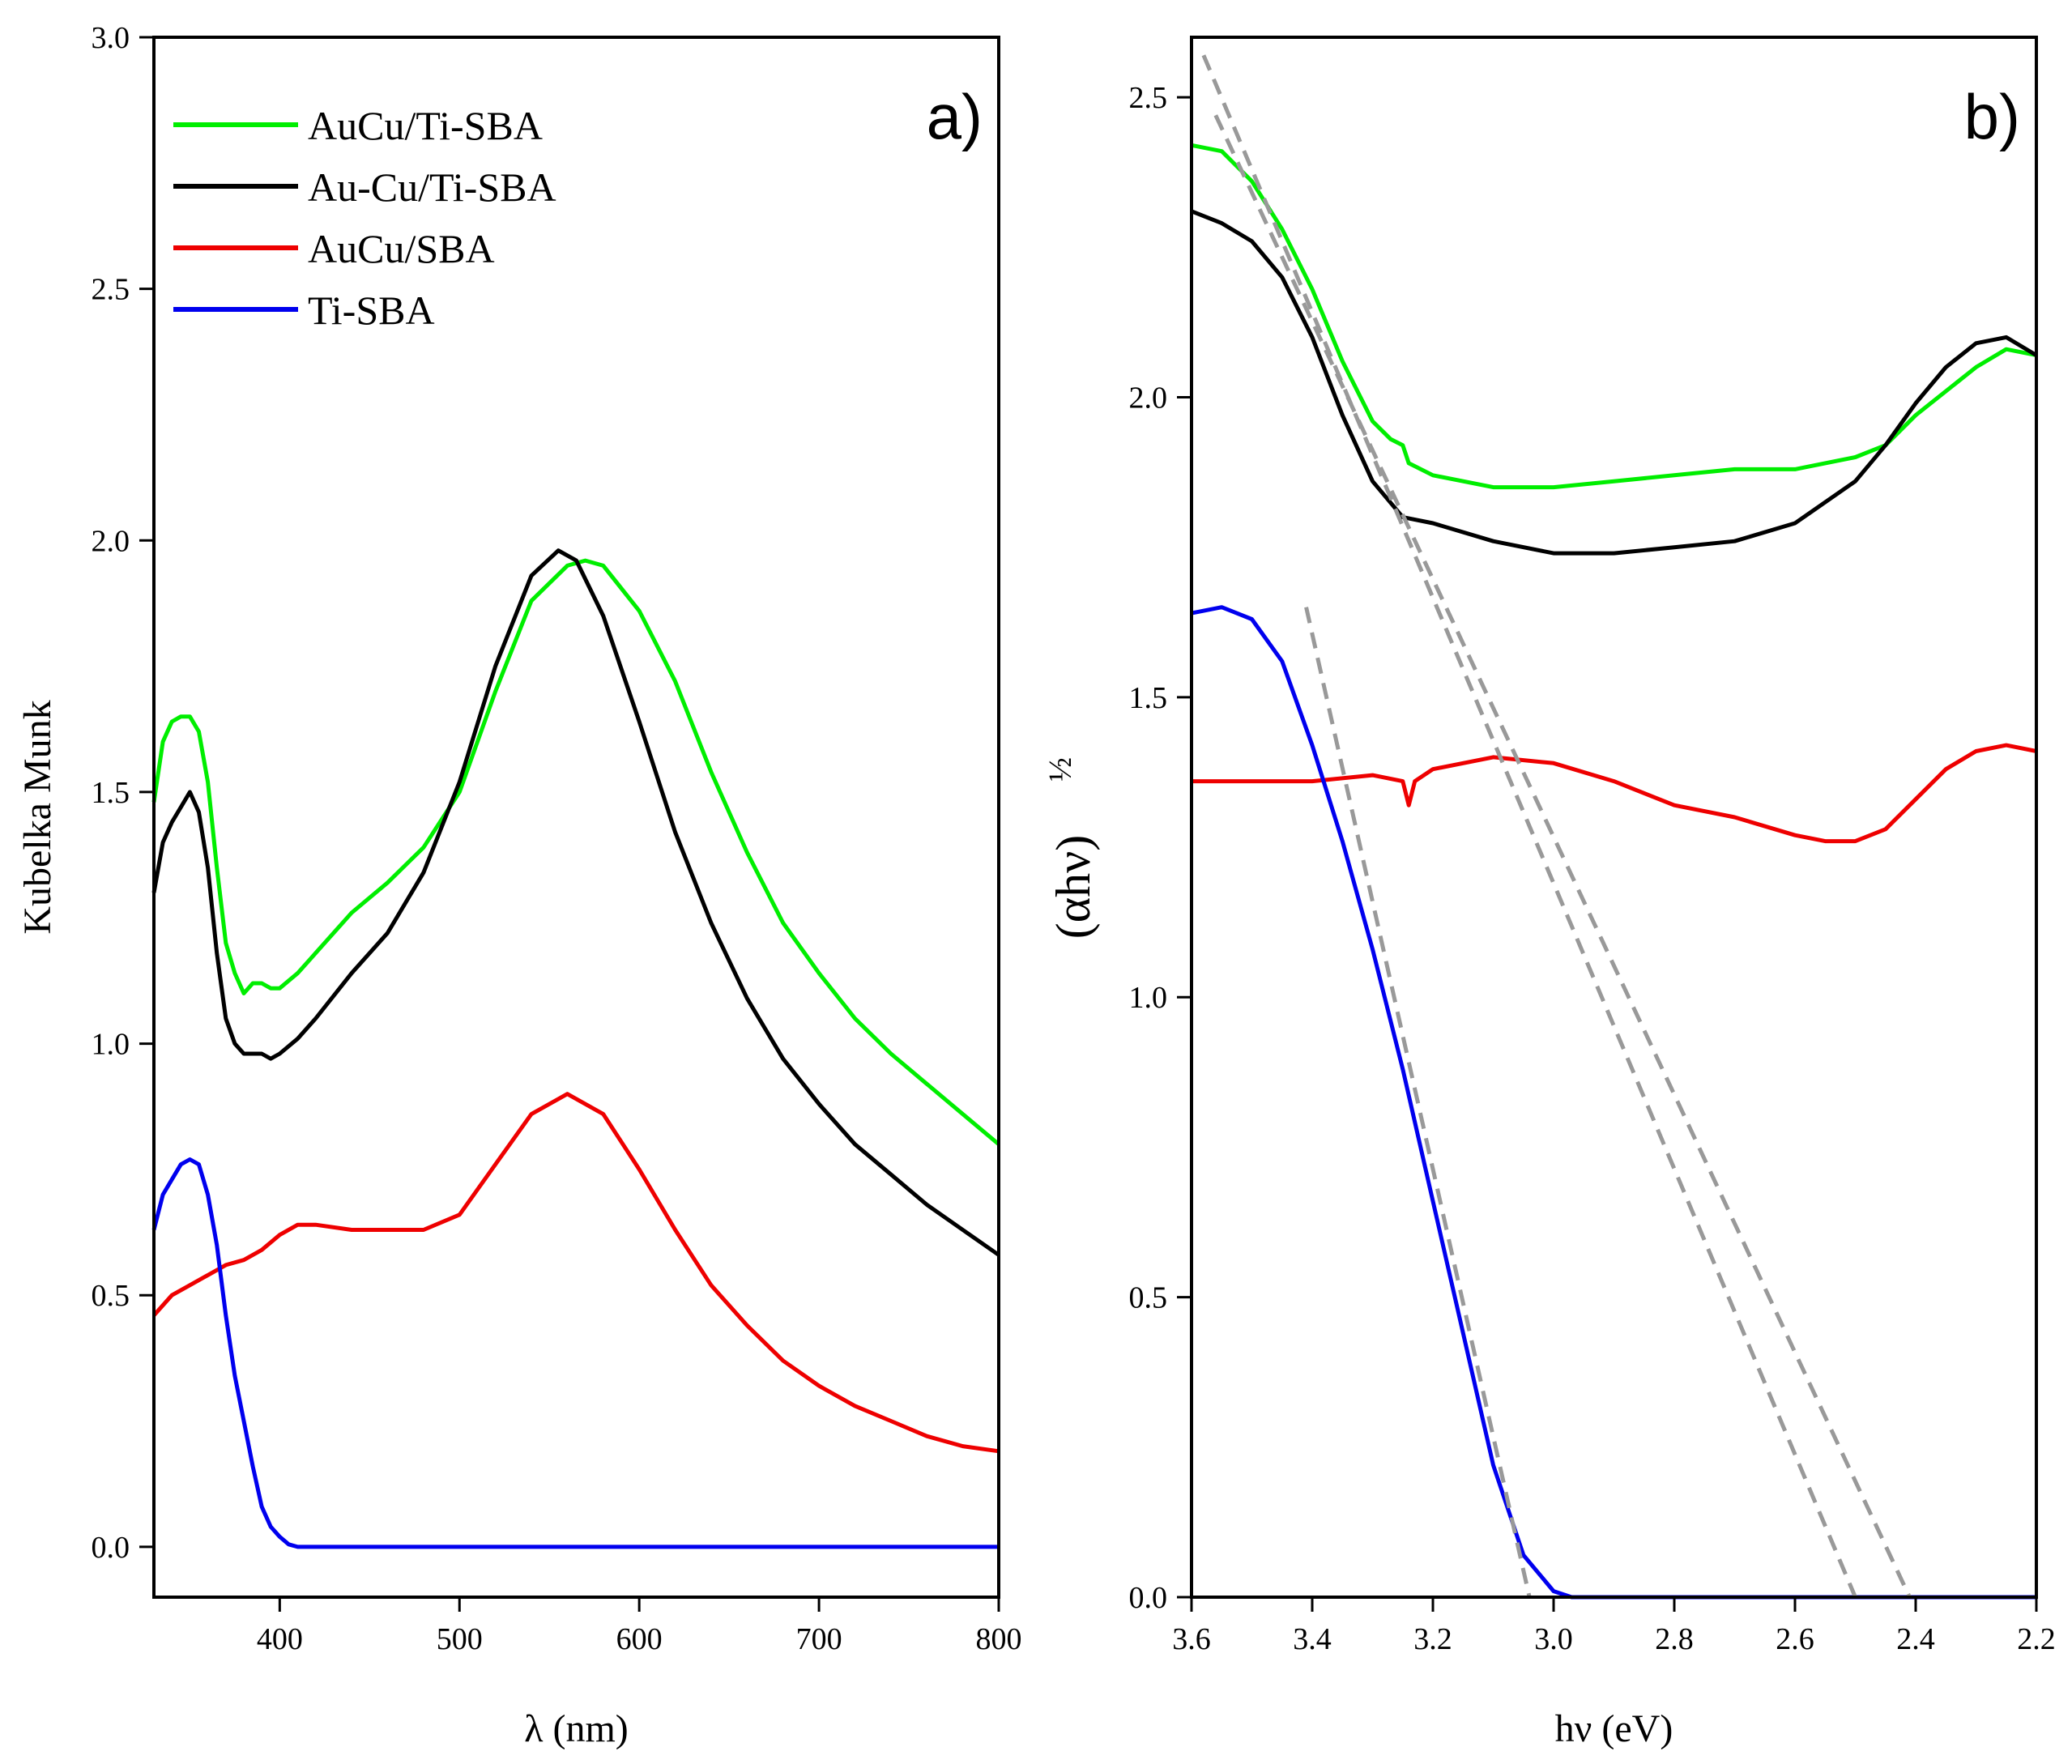 The height and width of the screenshot is (1764, 2072). I want to click on panel-b-x-tick-label: 2.8, so click(1675, 1639).